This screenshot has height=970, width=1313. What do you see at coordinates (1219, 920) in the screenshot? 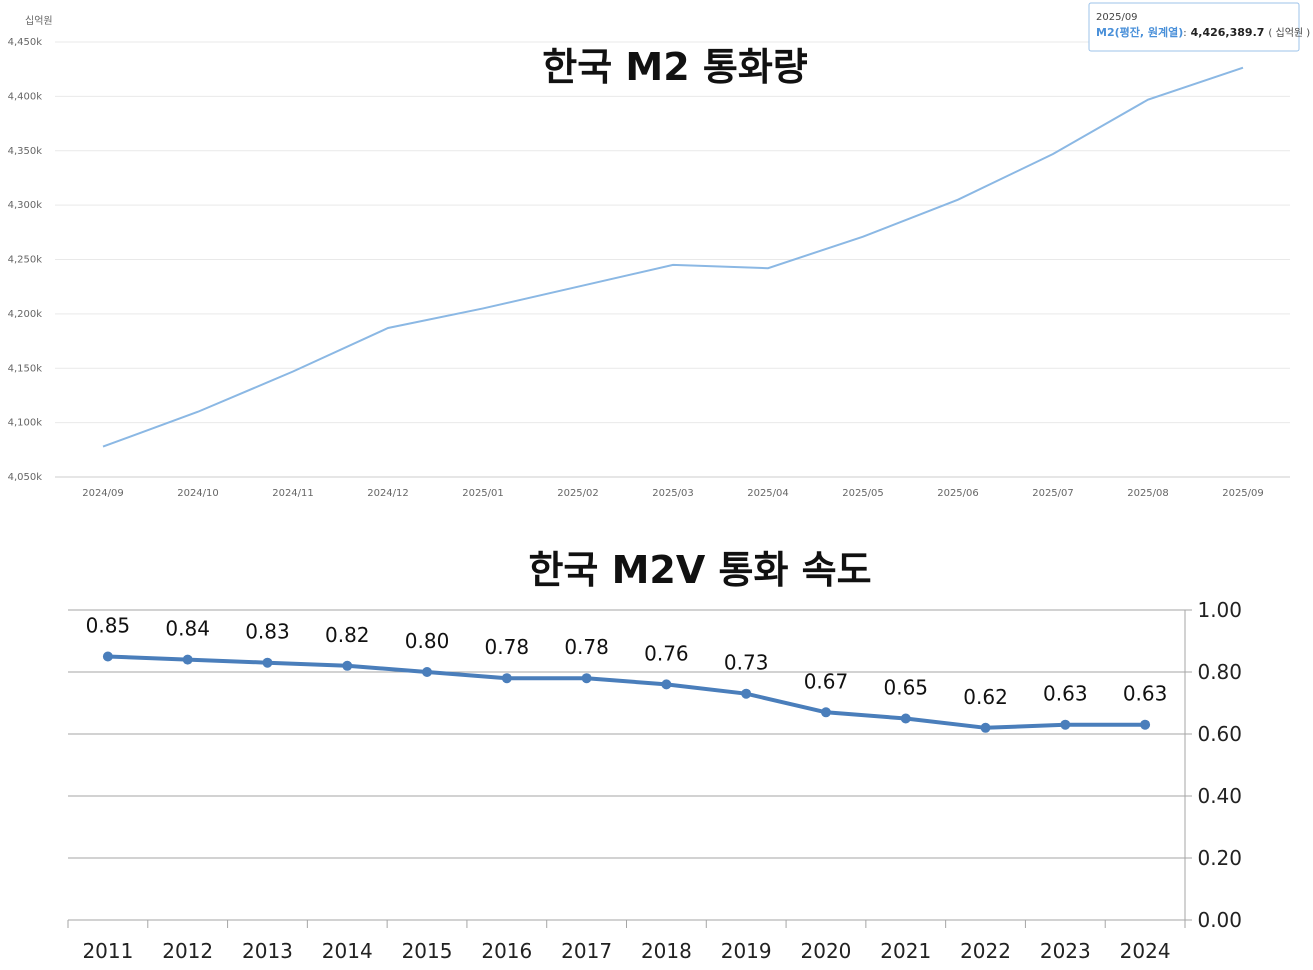
I see `m2v-y-tick-label: 0.00` at bounding box center [1219, 920].